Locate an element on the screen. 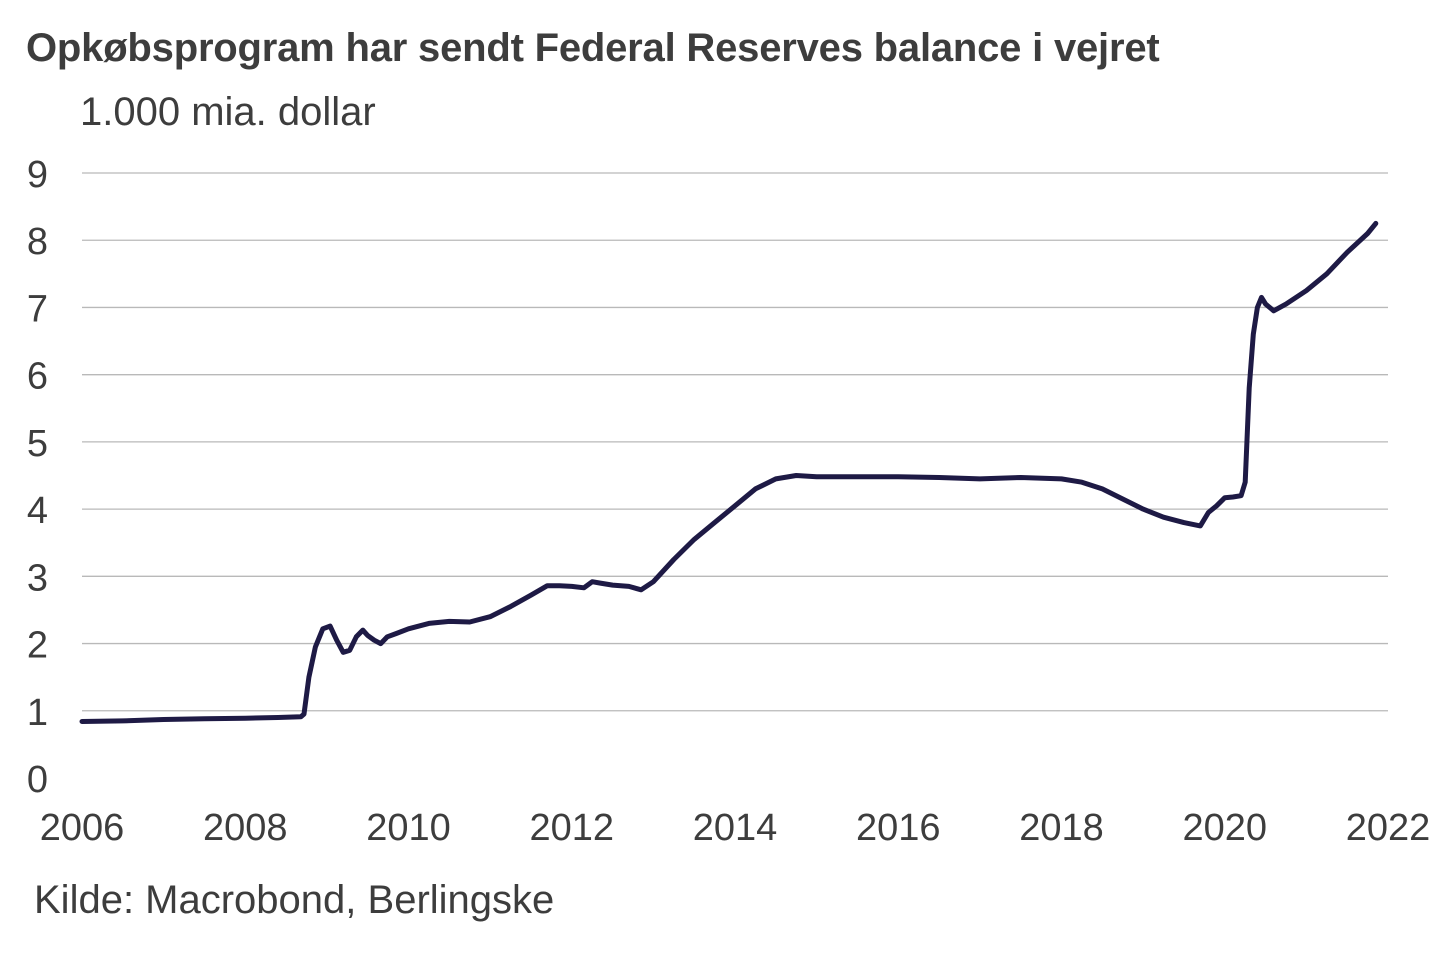 This screenshot has width=1440, height=960. x-axis-ticks: 2006 2008 2010 2012 2014 2016 2018 2020 2022 is located at coordinates (735, 828).